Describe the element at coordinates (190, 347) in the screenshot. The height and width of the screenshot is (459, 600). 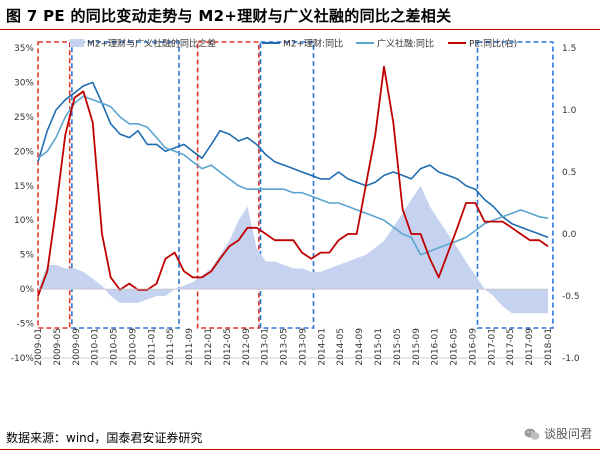
I see `x-tick-label: 2011-09` at that location.